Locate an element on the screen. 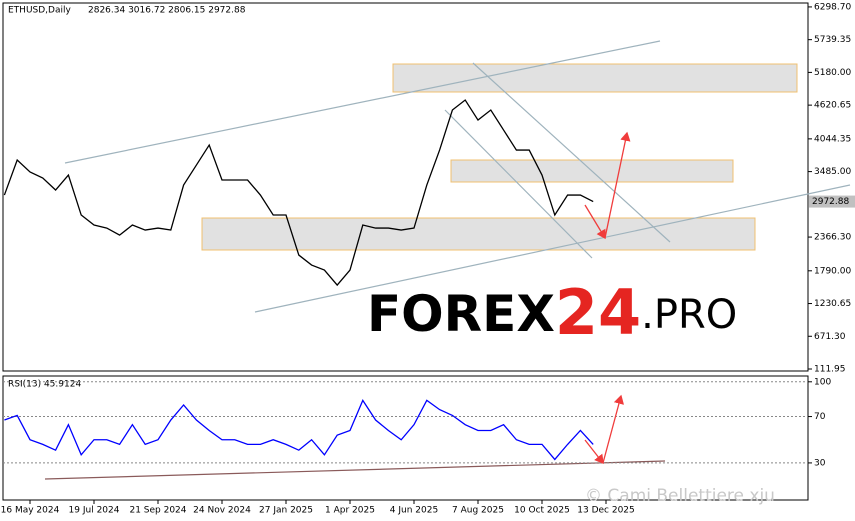 This screenshot has width=855, height=521. y-tick-label: 30 is located at coordinates (820, 463).